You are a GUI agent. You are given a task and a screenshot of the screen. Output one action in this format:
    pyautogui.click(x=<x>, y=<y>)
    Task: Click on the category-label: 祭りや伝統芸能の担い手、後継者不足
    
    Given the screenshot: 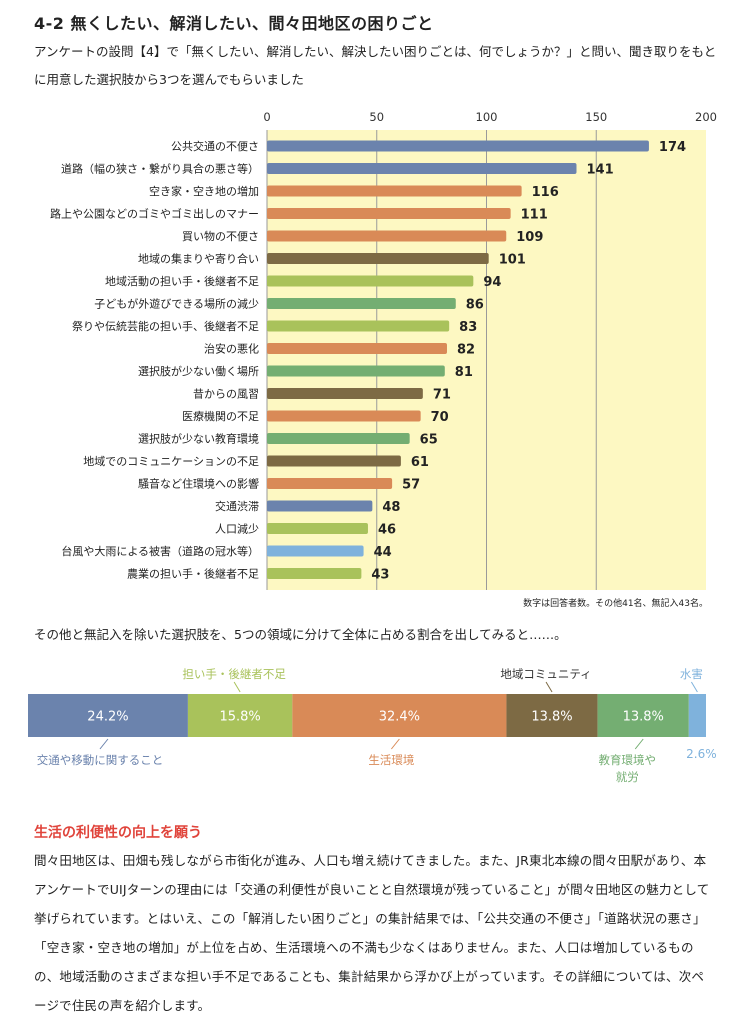 What is the action you would take?
    pyautogui.click(x=165, y=326)
    